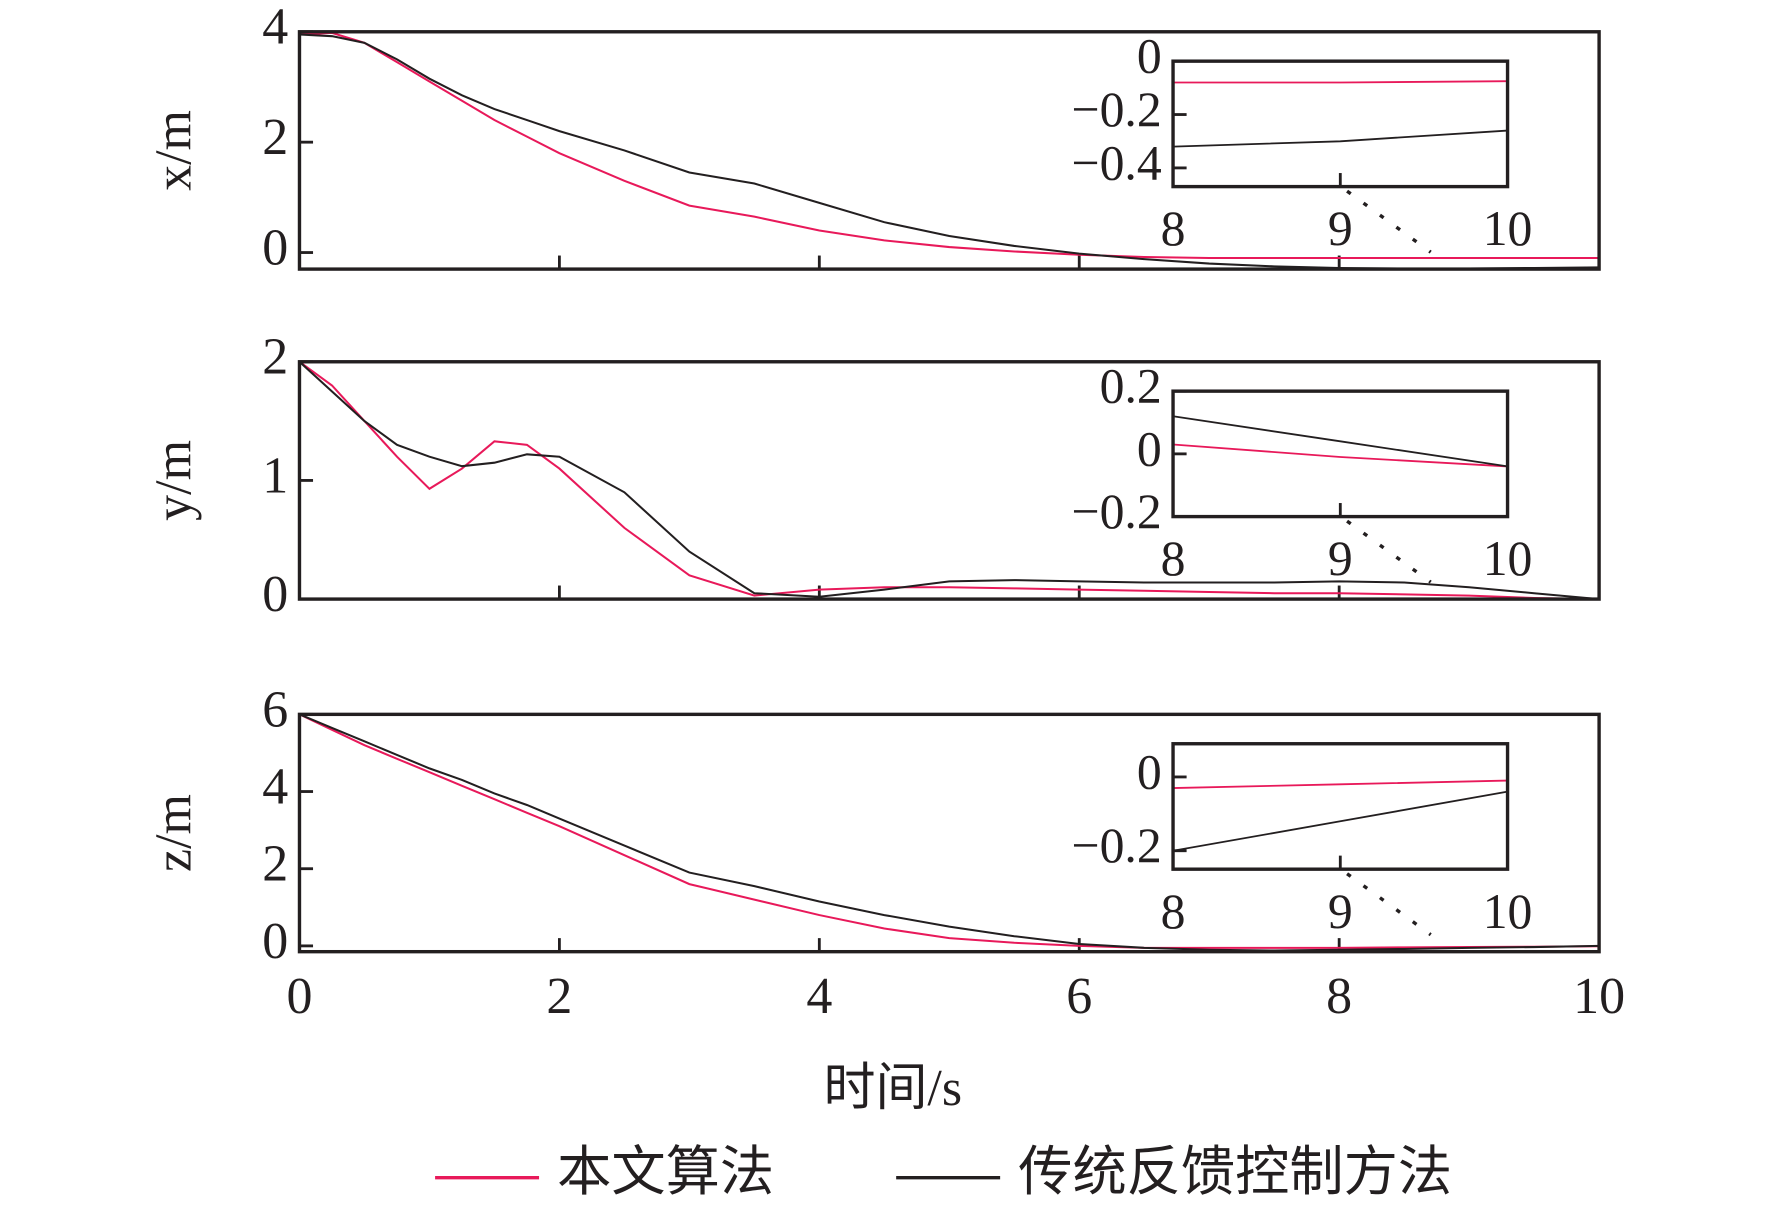 Image resolution: width=1772 pixels, height=1214 pixels. Describe the element at coordinates (819, 996) in the screenshot. I see `x-tick-label: 4` at that location.